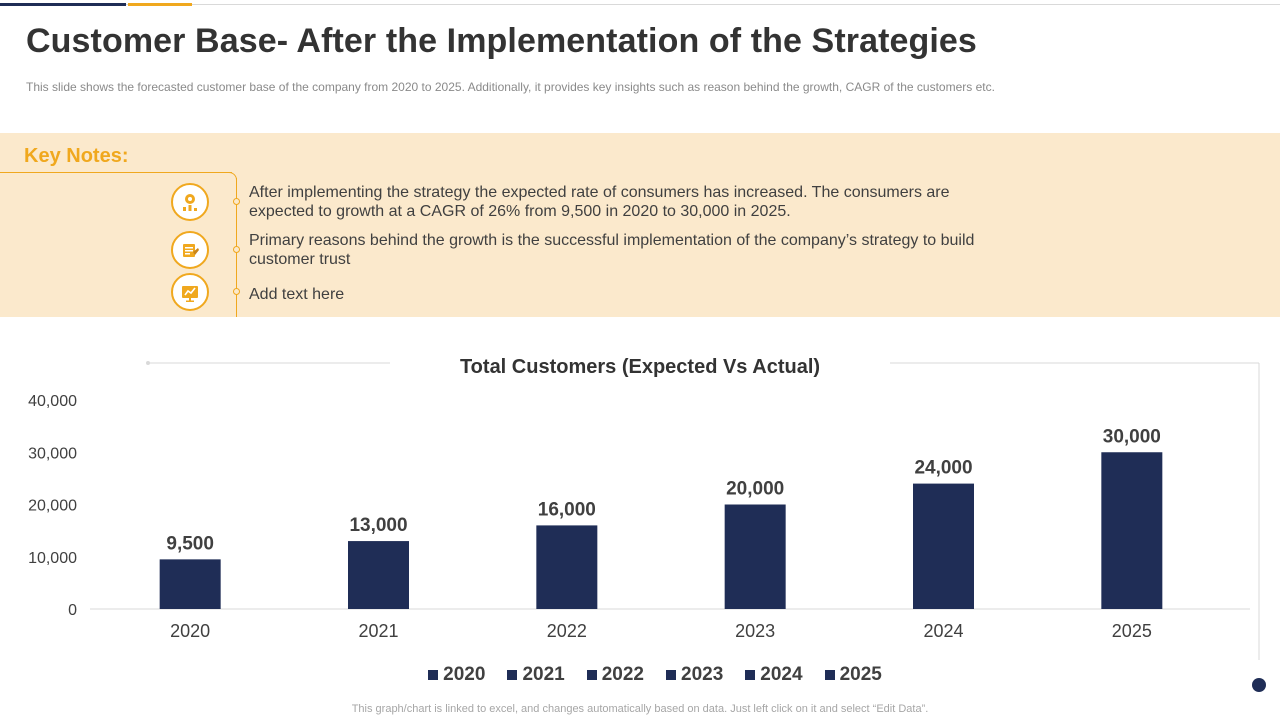  Describe the element at coordinates (148, 363) in the screenshot. I see `chart-frame-dot` at that location.